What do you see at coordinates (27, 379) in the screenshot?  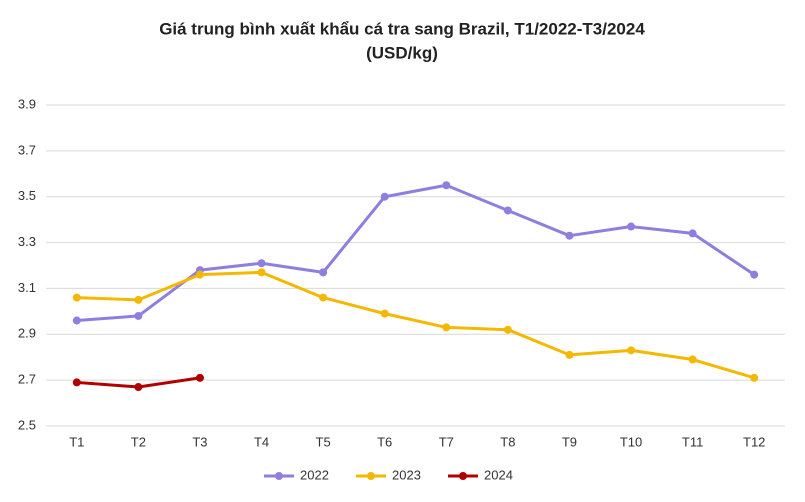 I see `y-tick-label: 2.7` at bounding box center [27, 379].